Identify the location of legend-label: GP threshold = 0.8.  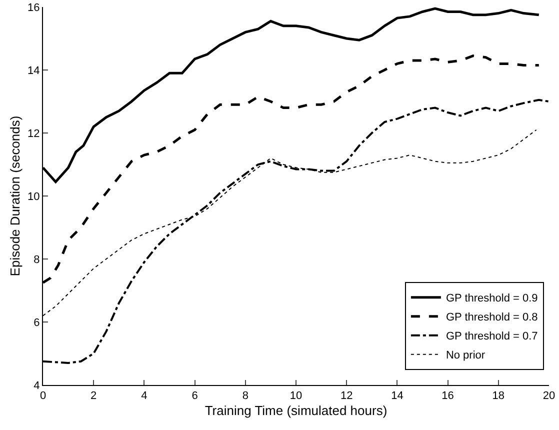
(492, 318).